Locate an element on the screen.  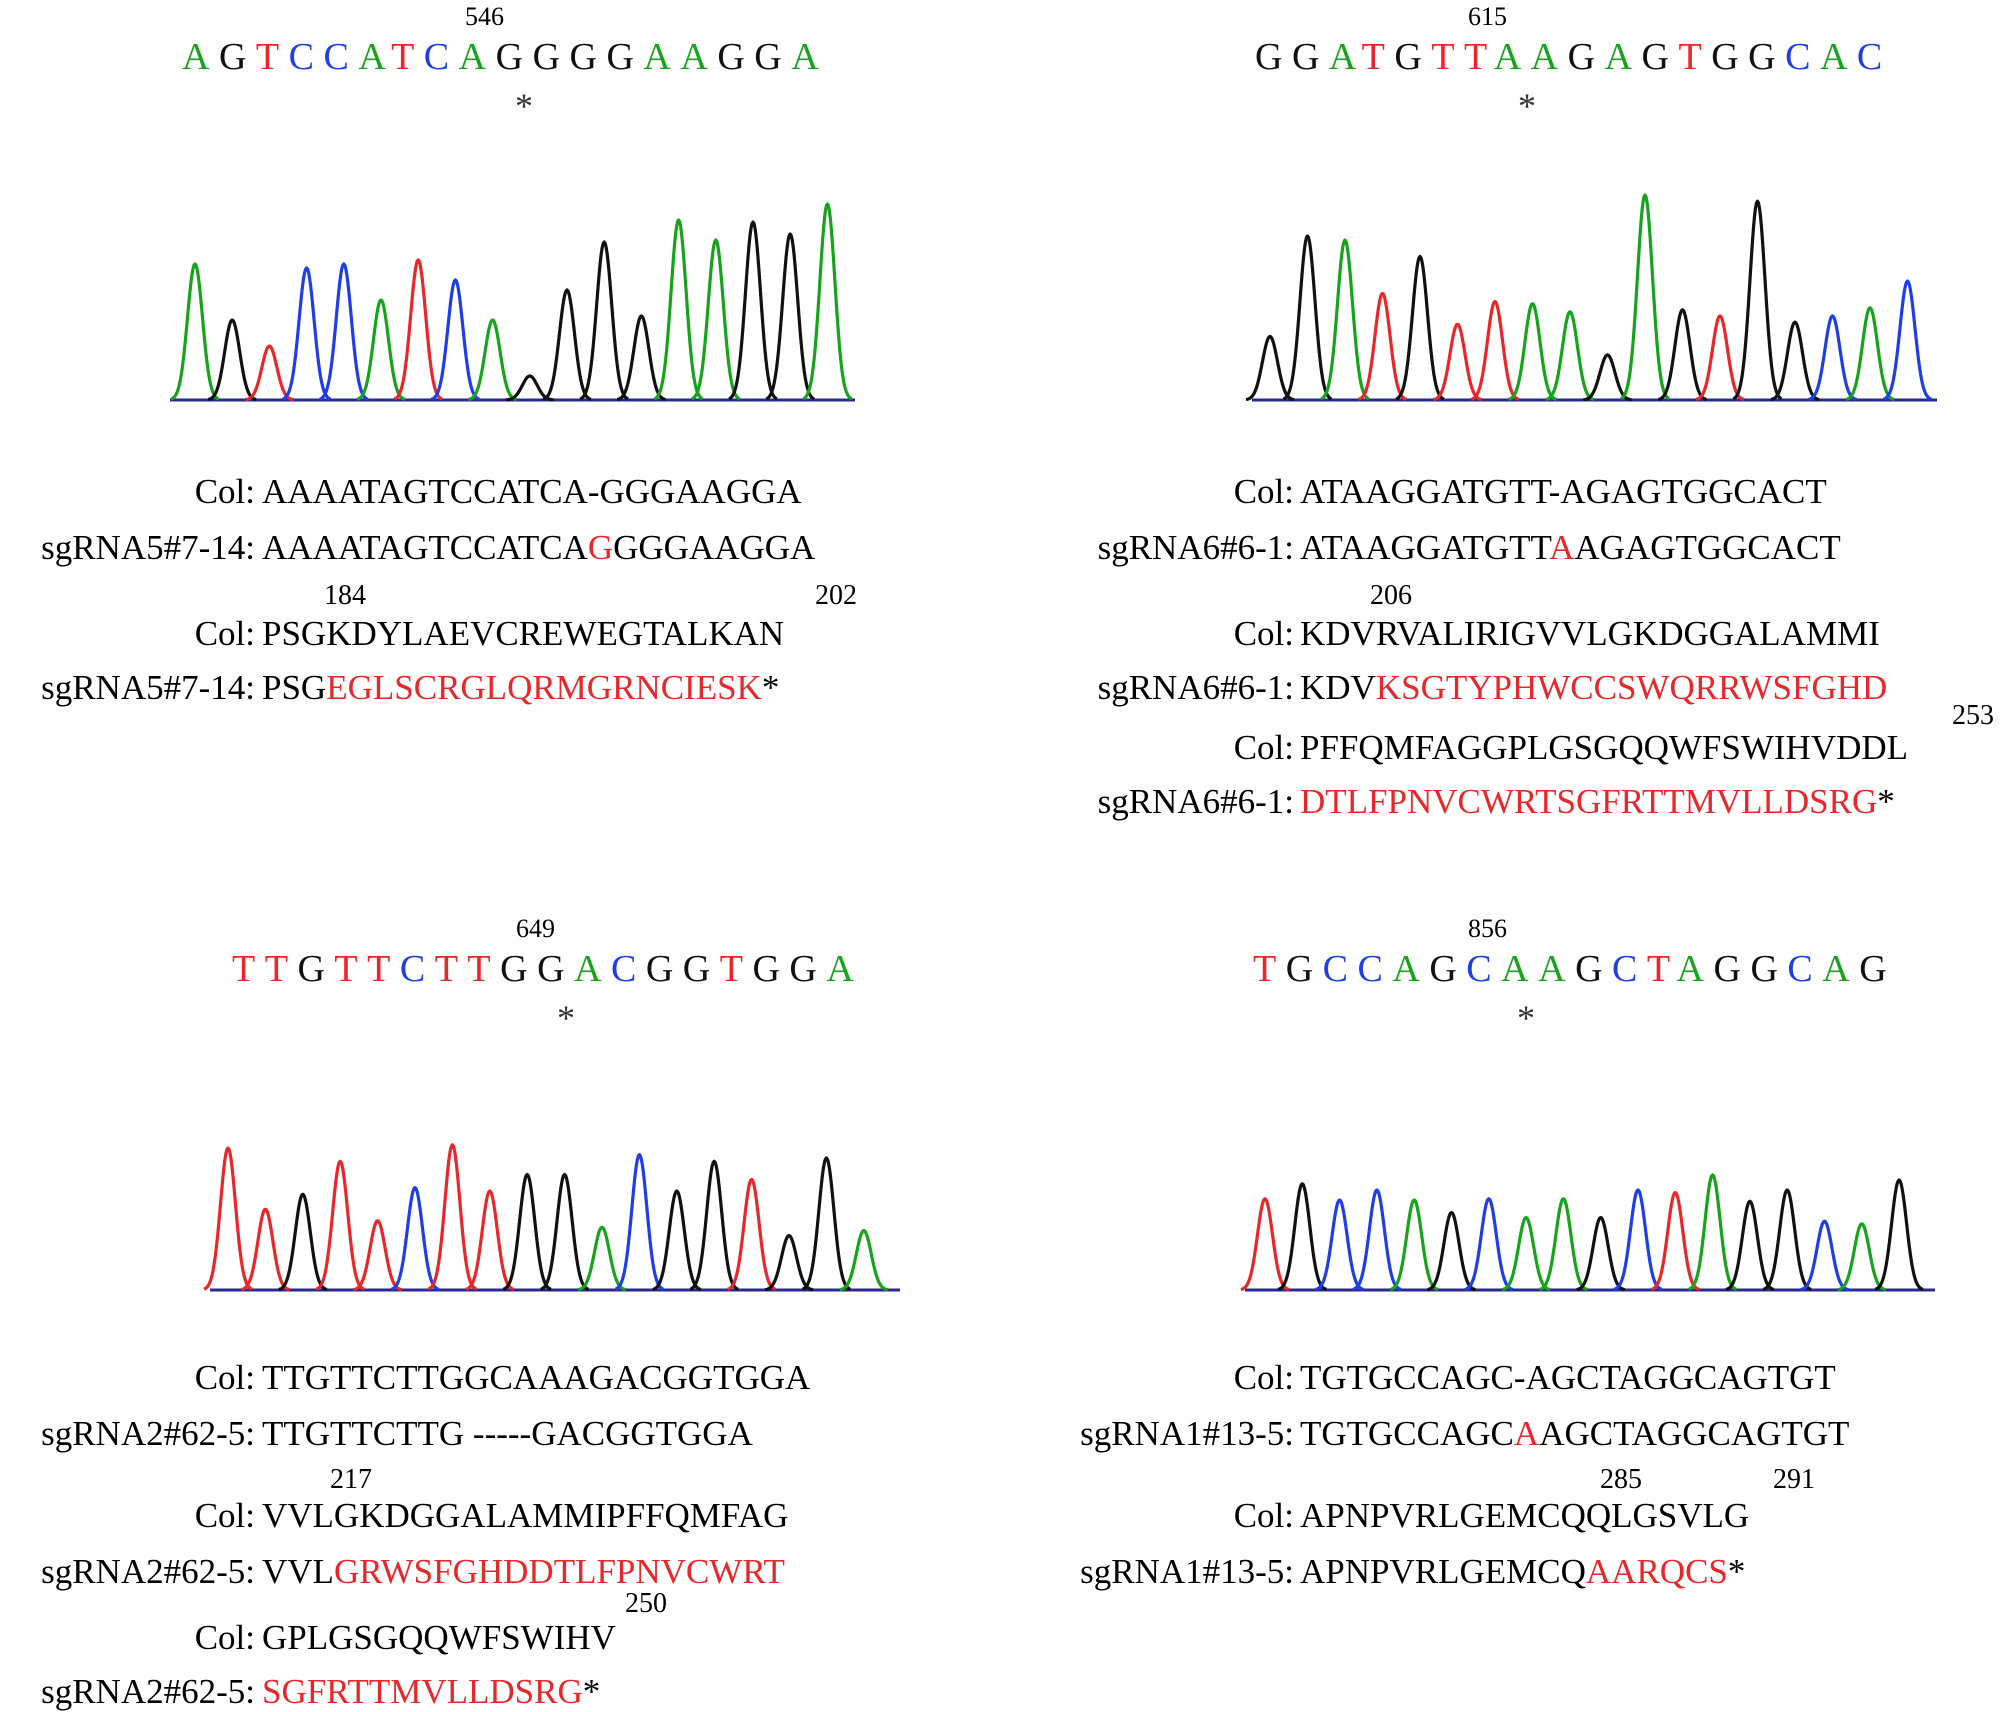
dna-alignment-mutant-row: sgRNA2#62-5: TTGTTCTTG -----GACGGTGGA is located at coordinates (500, 1434).